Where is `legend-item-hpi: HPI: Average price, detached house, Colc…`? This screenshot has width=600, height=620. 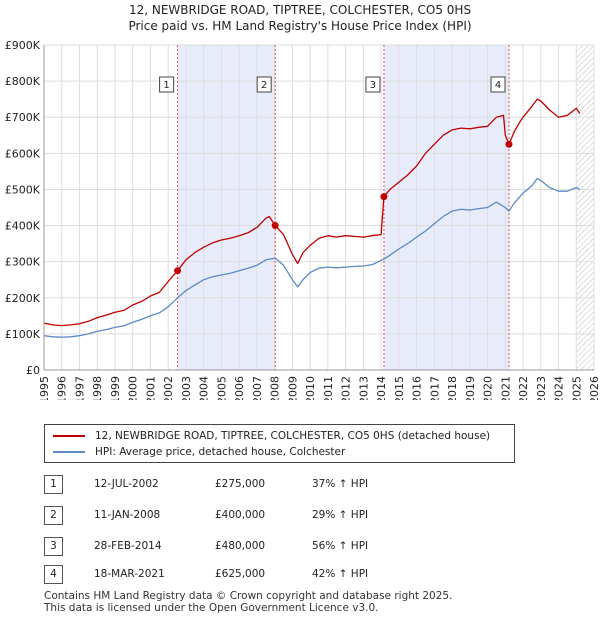
legend-item-hpi: HPI: Average price, detached house, Colc… is located at coordinates (199, 452).